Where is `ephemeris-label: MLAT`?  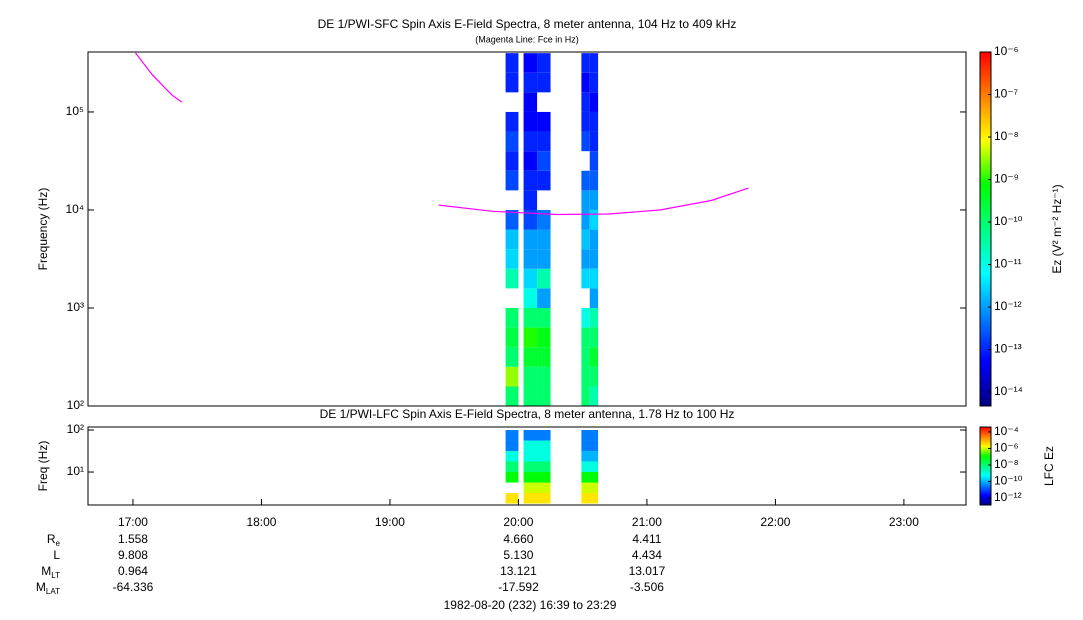
ephemeris-label: MLAT is located at coordinates (48, 588).